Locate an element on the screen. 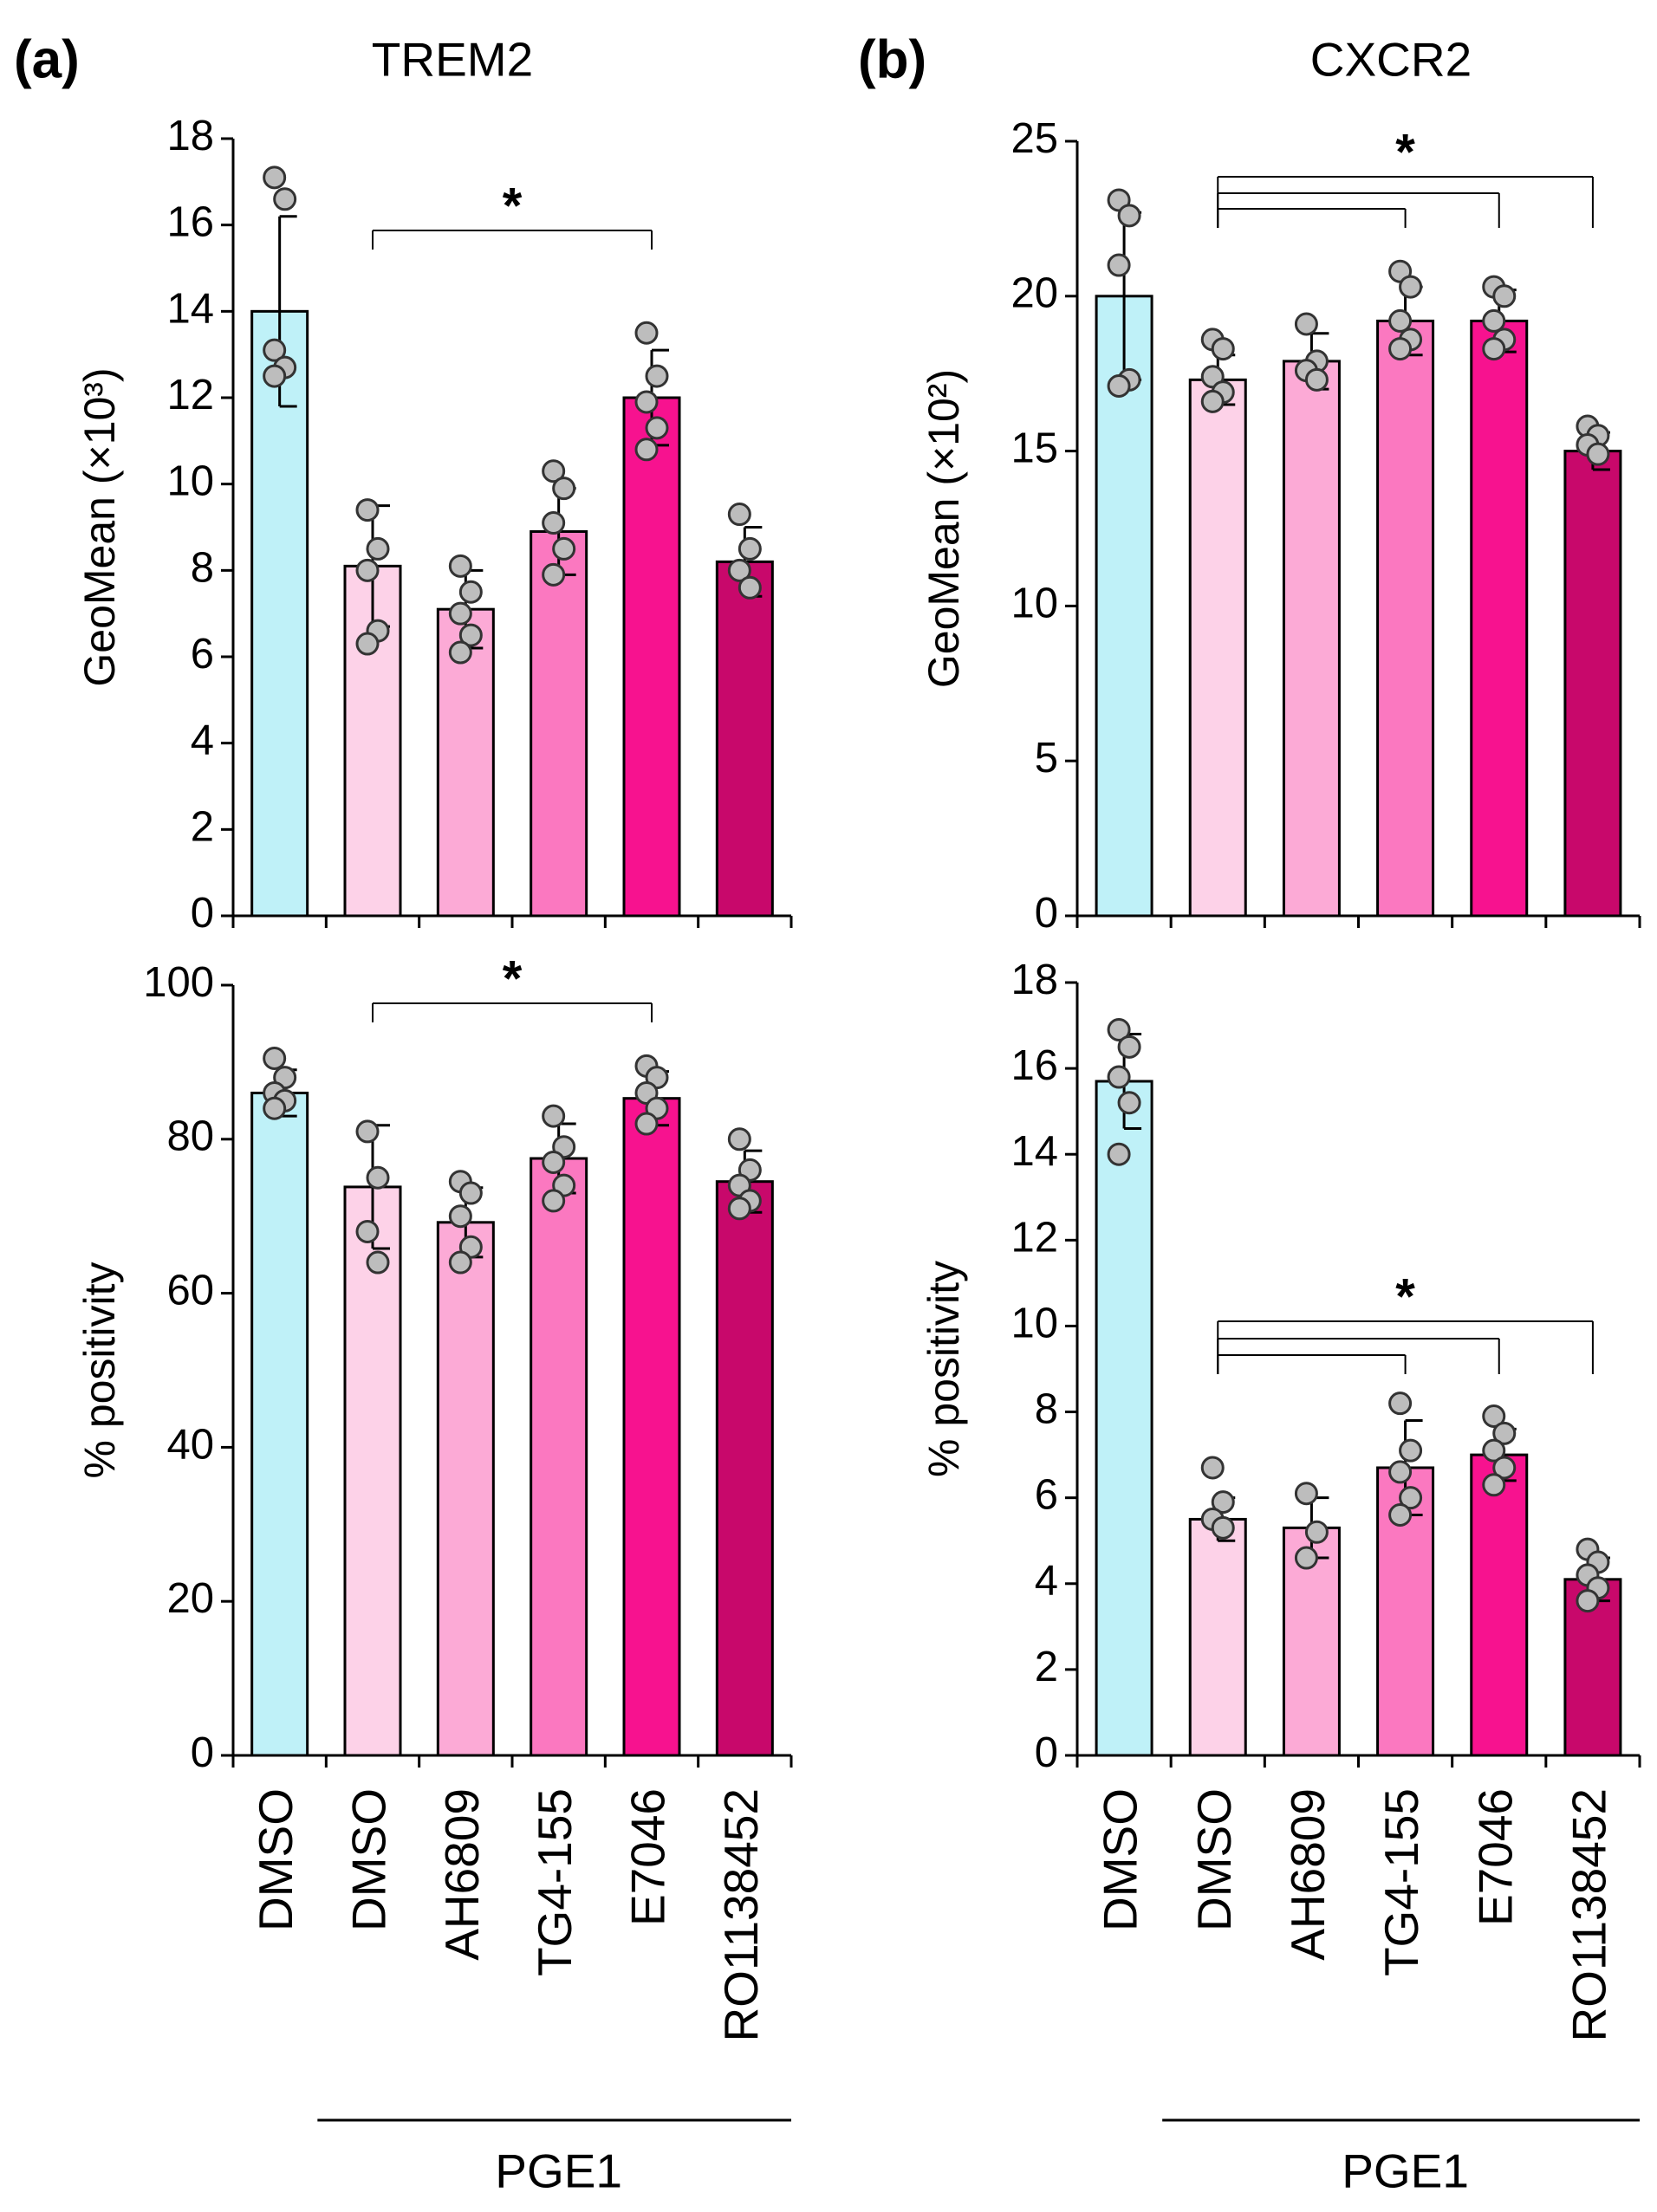  y-tick-label: 18 is located at coordinates (1034, 980).